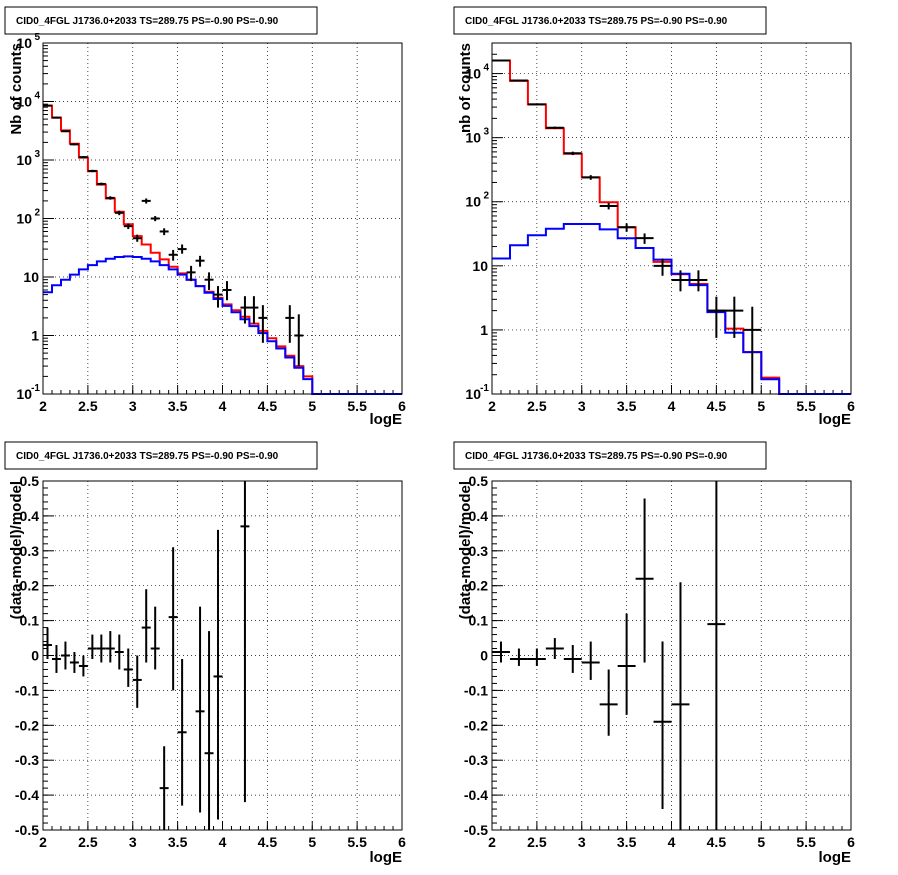 The image size is (898, 875). What do you see at coordinates (484, 330) in the screenshot?
I see `y-tick-label: 1` at bounding box center [484, 330].